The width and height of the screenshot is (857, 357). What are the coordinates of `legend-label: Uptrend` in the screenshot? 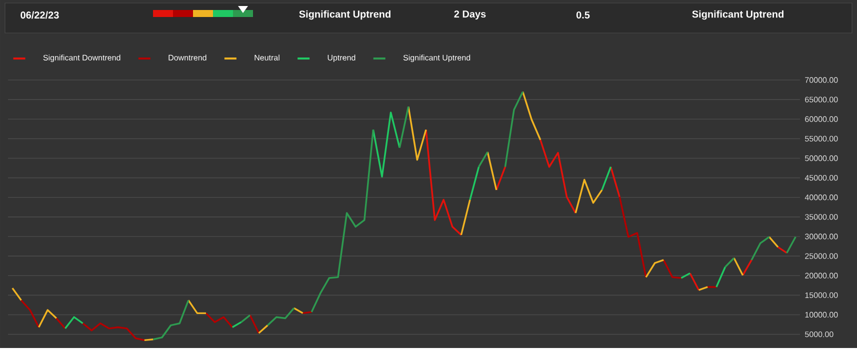 It's located at (342, 58).